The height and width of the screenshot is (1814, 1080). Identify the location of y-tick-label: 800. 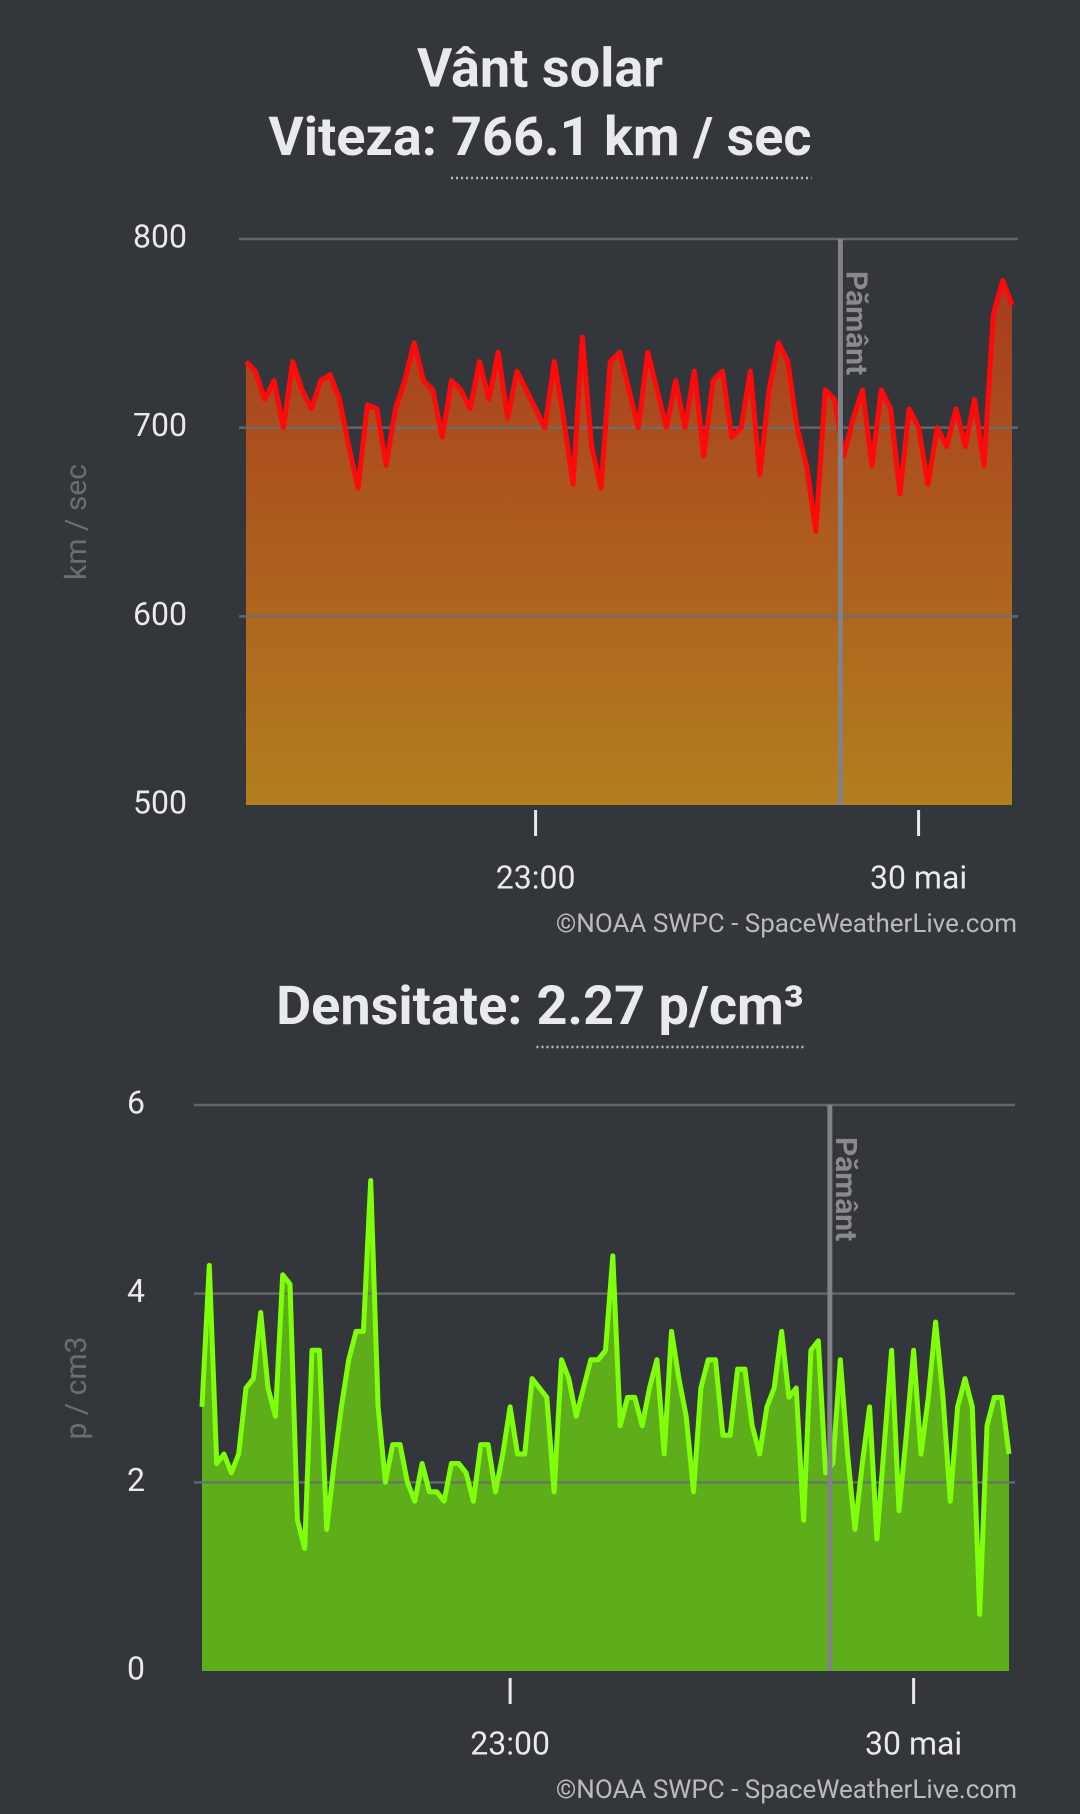
(160, 236).